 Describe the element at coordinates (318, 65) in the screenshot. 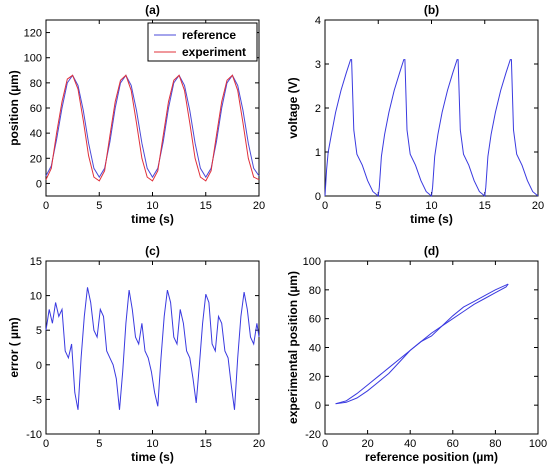

I see `y-tick-label: 3` at that location.